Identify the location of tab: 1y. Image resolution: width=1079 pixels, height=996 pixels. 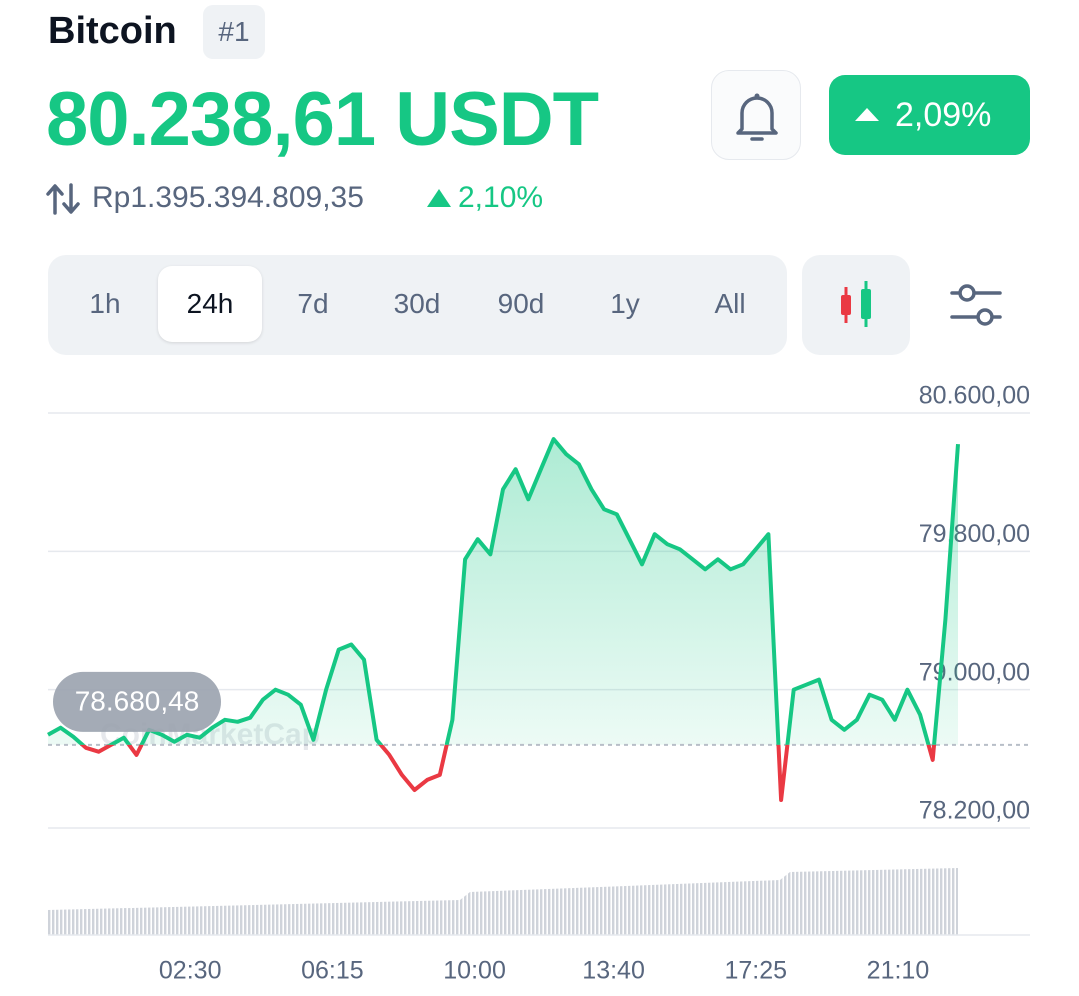
(625, 303).